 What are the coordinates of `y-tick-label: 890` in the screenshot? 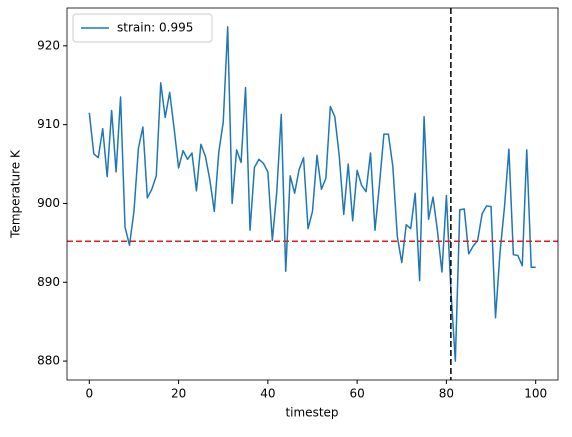 It's located at (48, 282).